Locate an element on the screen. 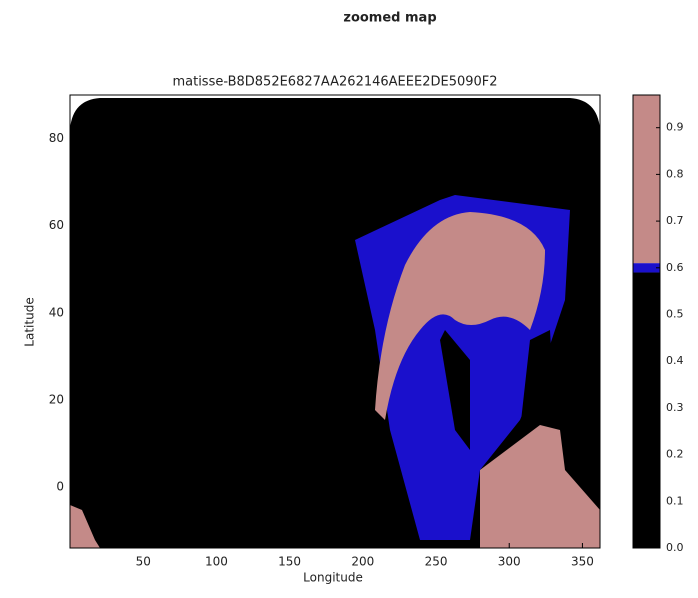 The image size is (698, 598). colorbar-tick-label: 0.4 is located at coordinates (675, 360).